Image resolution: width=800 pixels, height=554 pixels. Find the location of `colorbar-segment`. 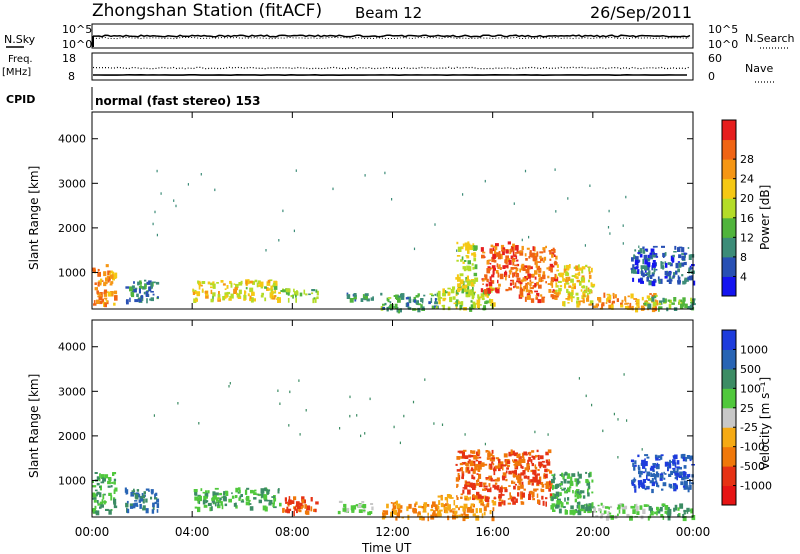

colorbar-segment is located at coordinates (729, 286).